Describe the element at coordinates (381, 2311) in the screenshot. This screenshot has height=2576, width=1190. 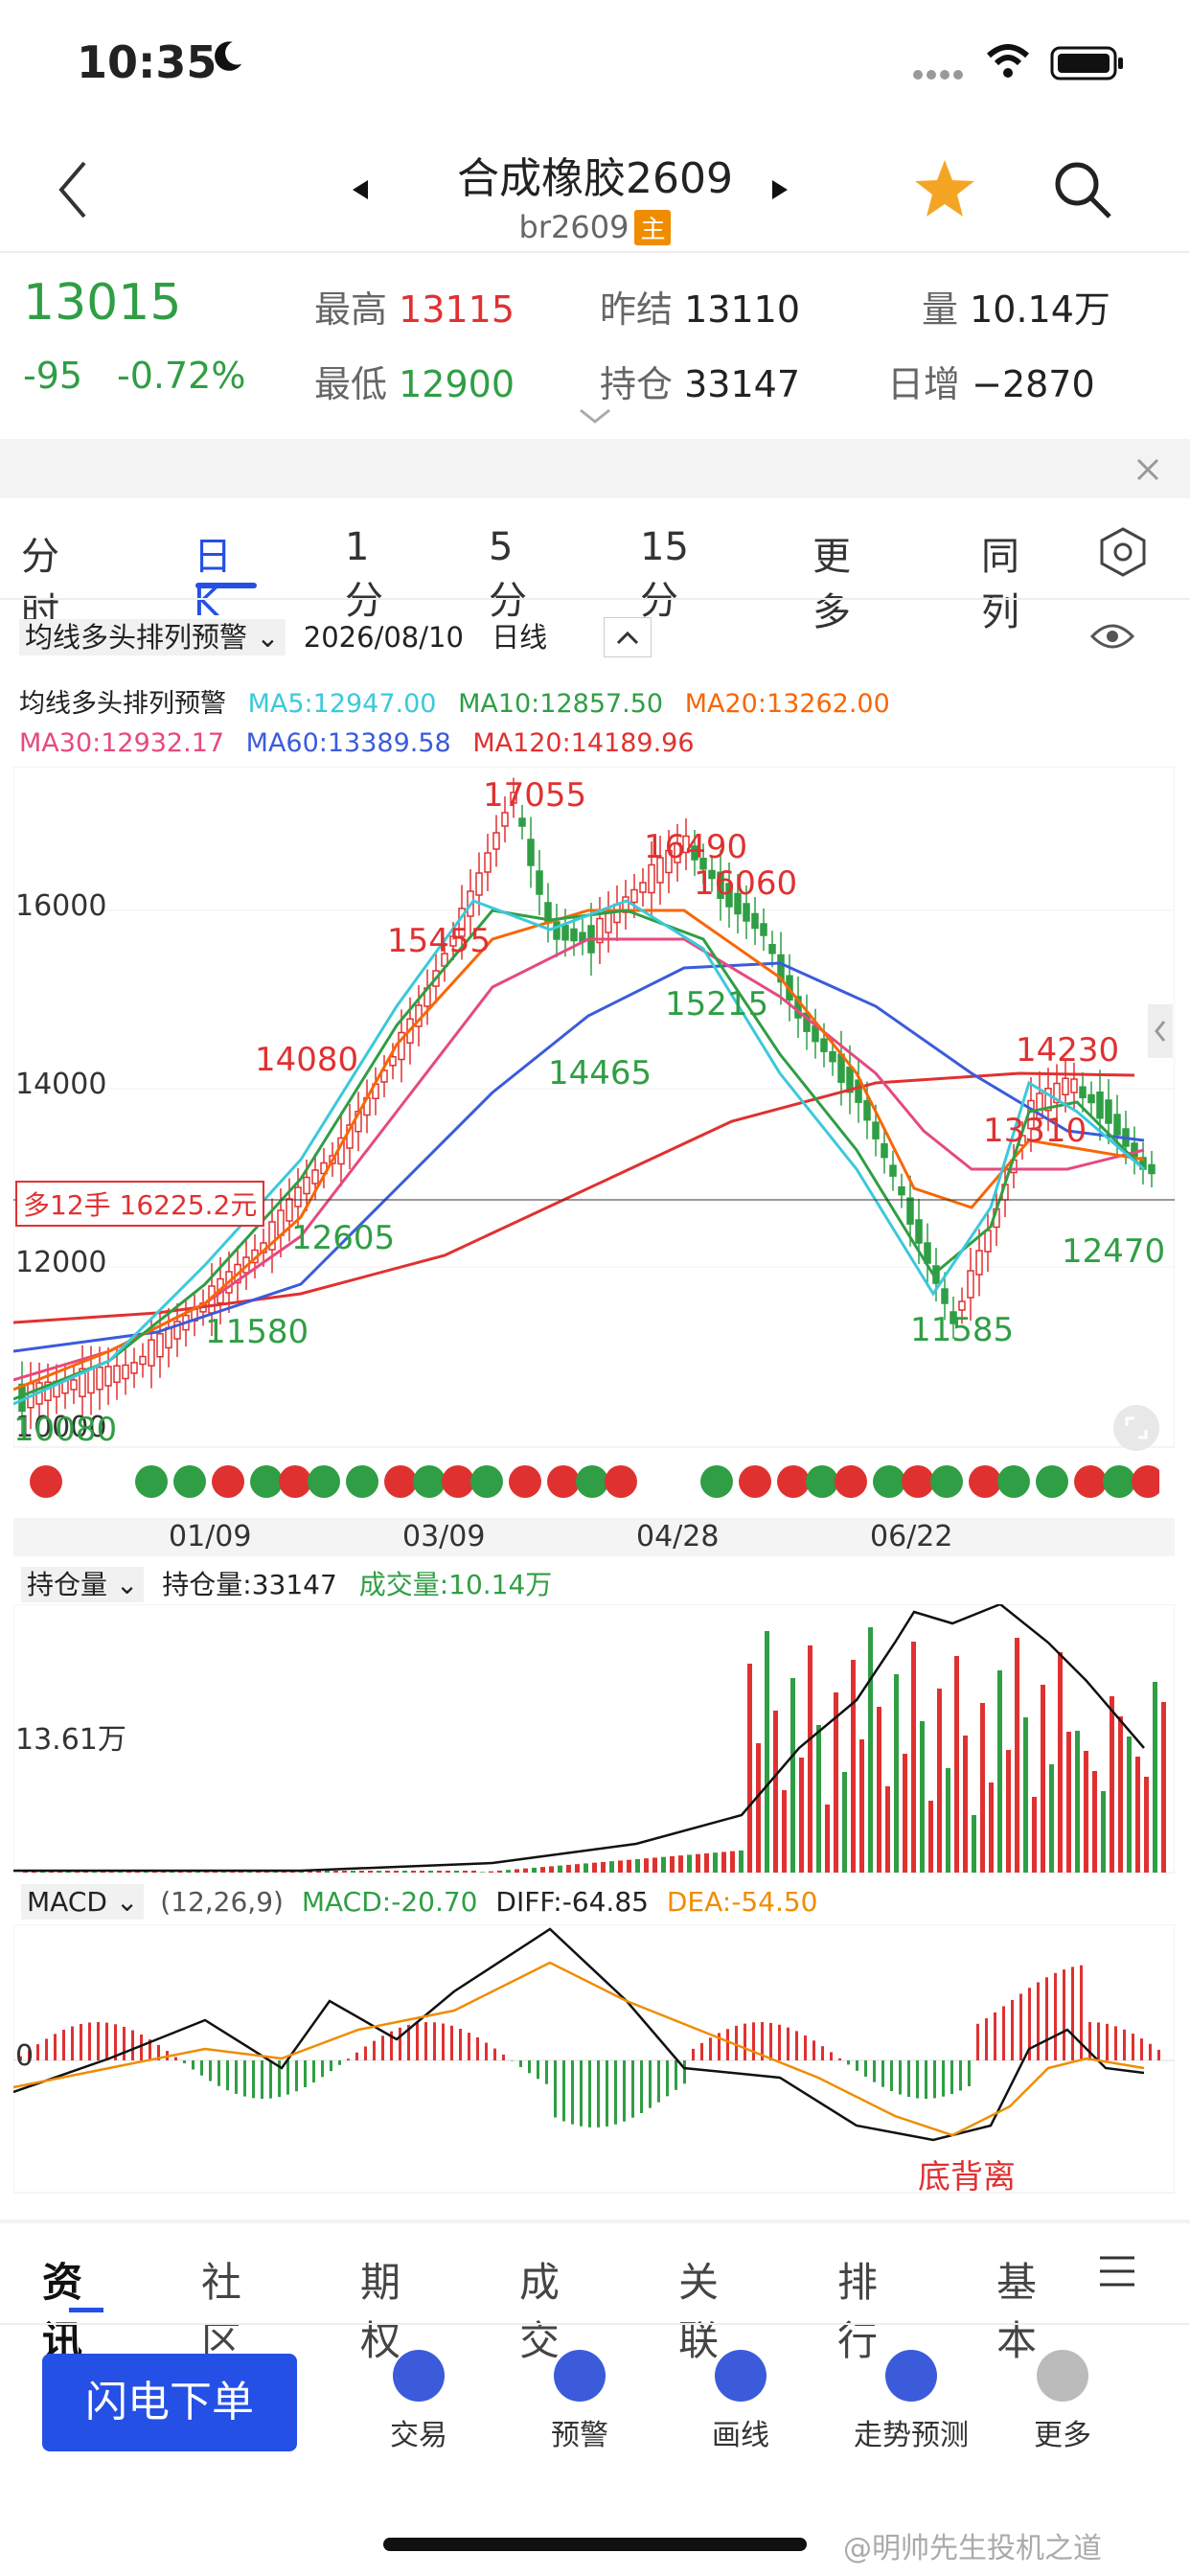
I see `tab-options: 期权` at that location.